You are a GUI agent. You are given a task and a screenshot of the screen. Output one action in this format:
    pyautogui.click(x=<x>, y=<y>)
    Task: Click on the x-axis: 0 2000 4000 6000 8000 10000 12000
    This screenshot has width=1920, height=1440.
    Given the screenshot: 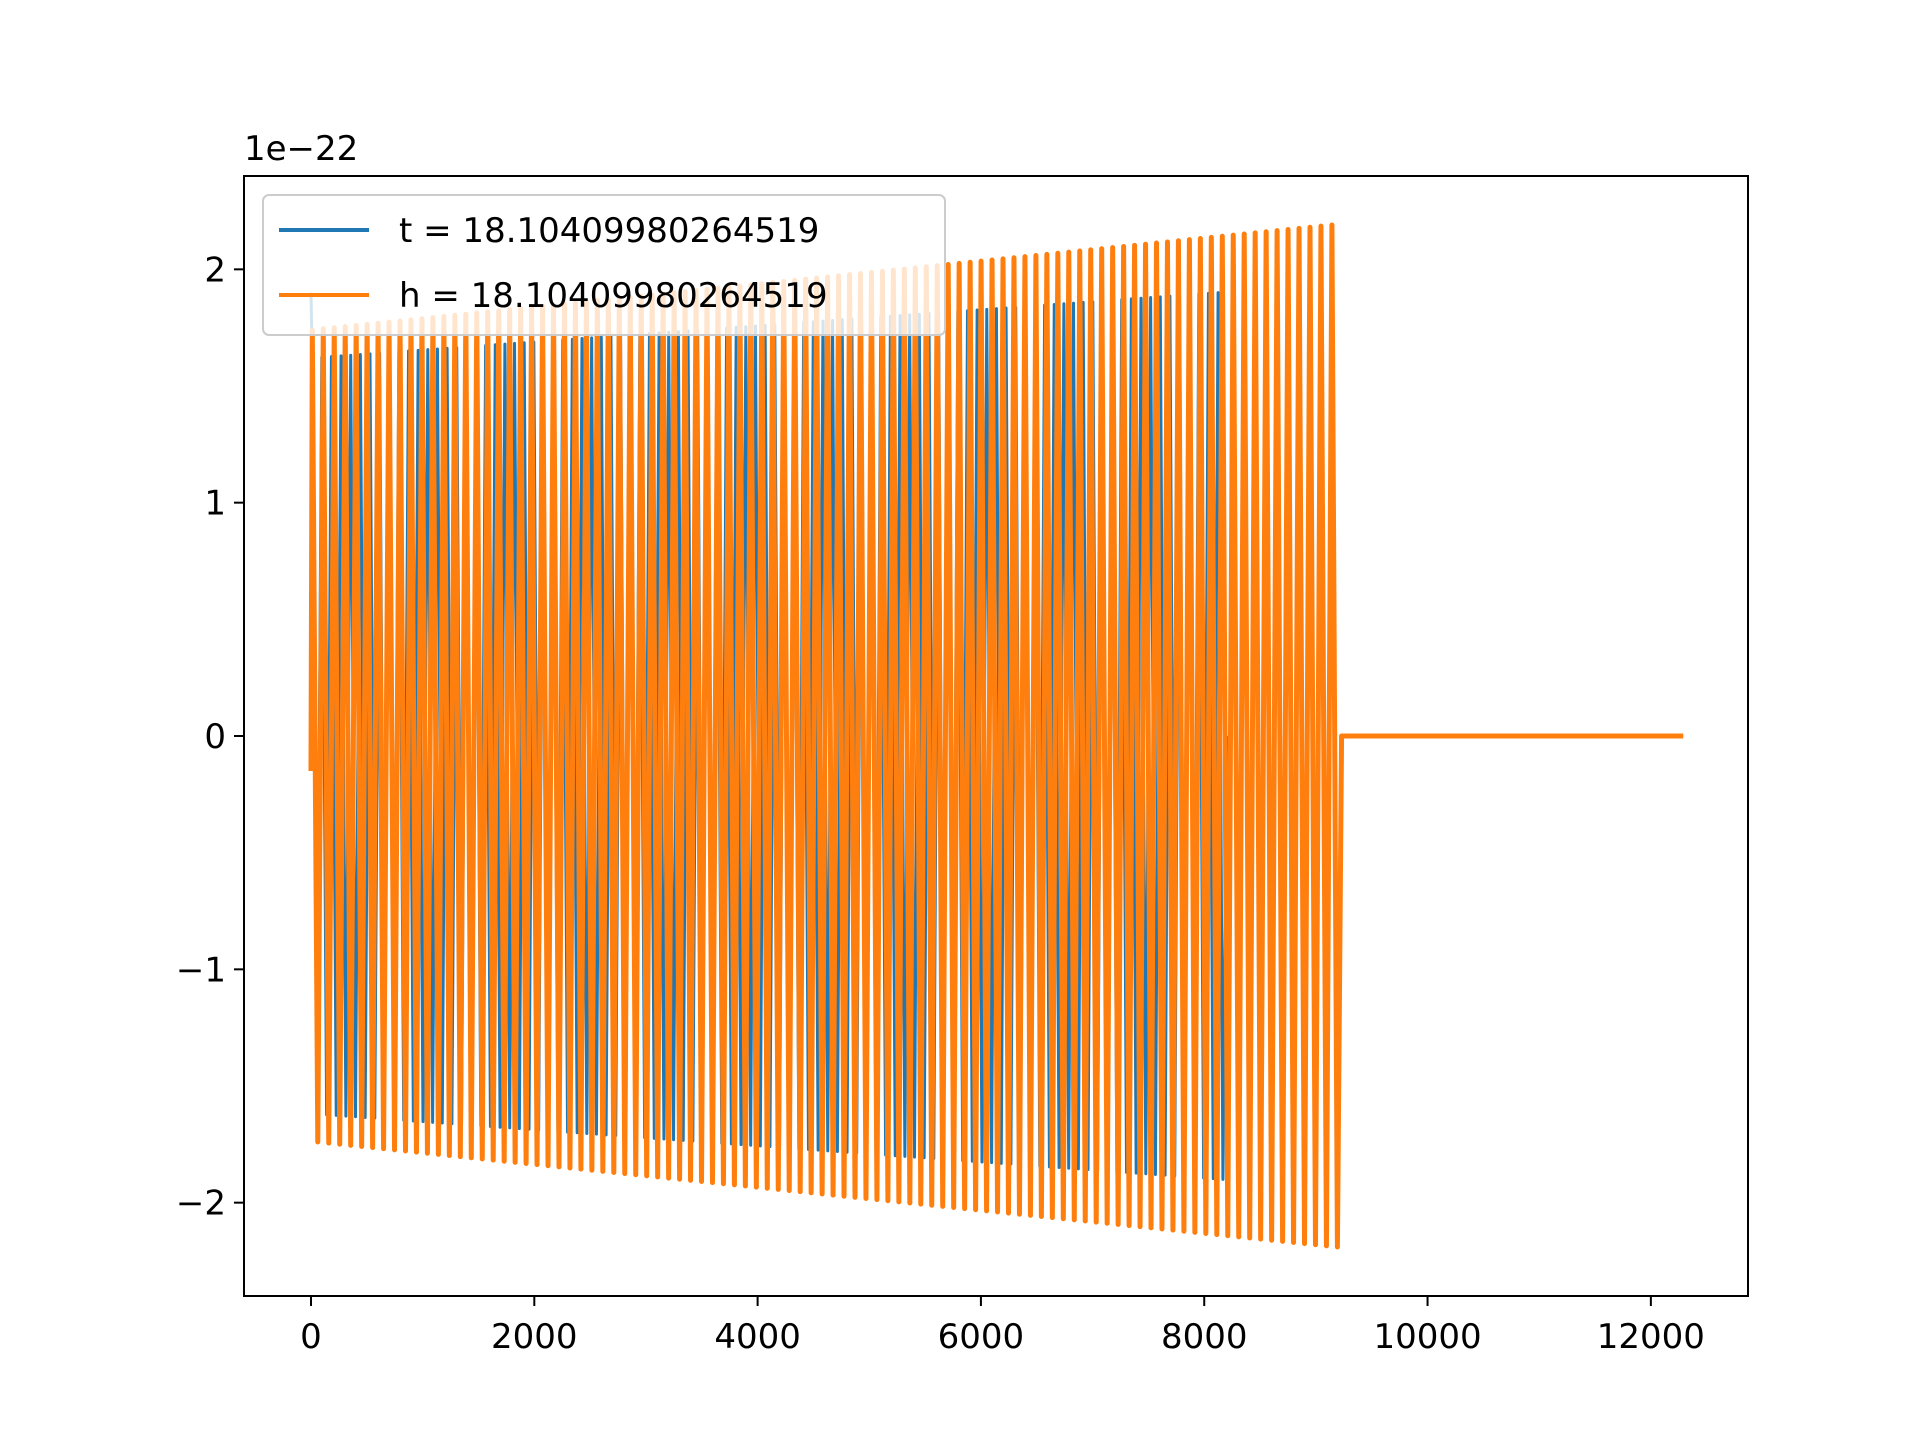 What is the action you would take?
    pyautogui.click(x=1002, y=1326)
    